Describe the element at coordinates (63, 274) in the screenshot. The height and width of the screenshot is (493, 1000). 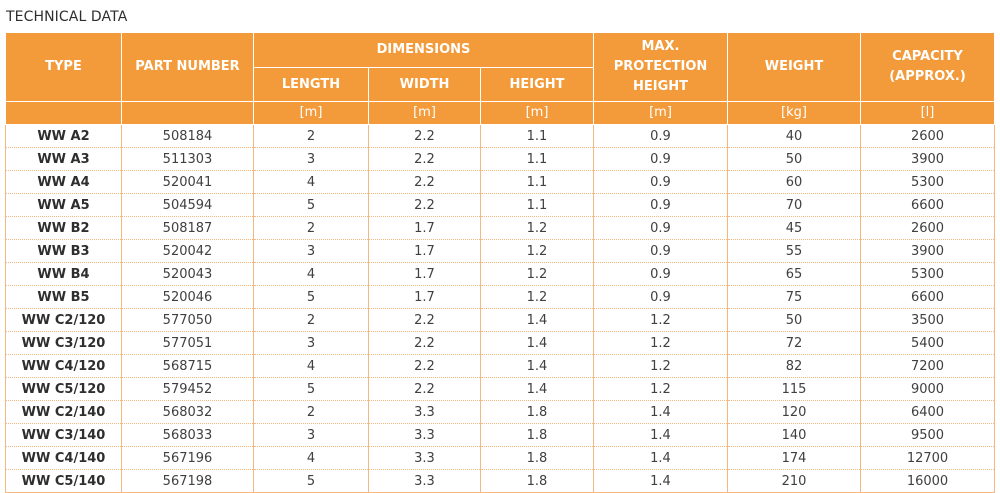
I see `cell-type: WW B4` at that location.